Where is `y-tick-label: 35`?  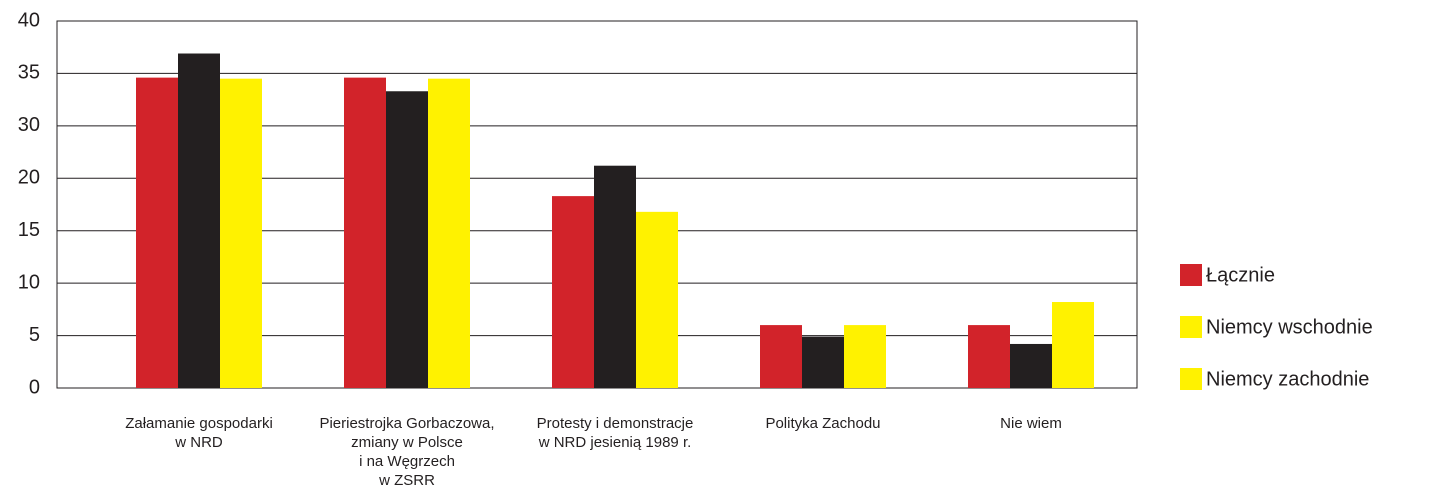 y-tick-label: 35 is located at coordinates (29, 73).